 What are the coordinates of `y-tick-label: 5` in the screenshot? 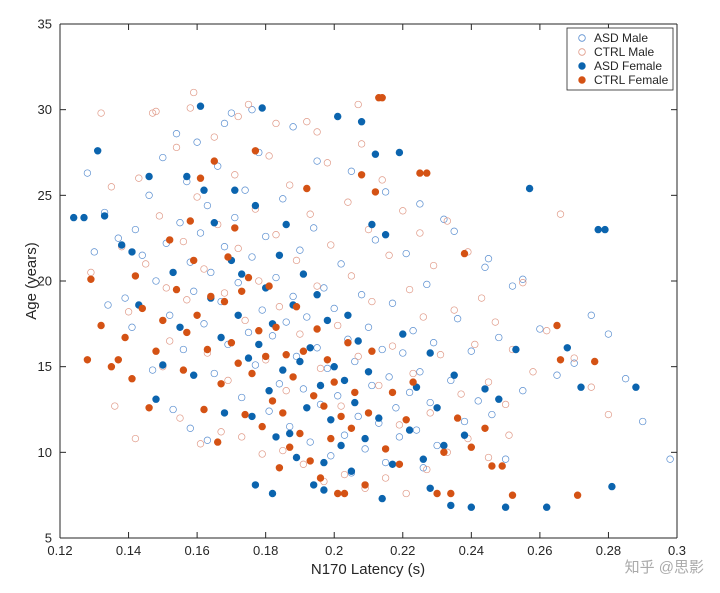 It's located at (48, 538).